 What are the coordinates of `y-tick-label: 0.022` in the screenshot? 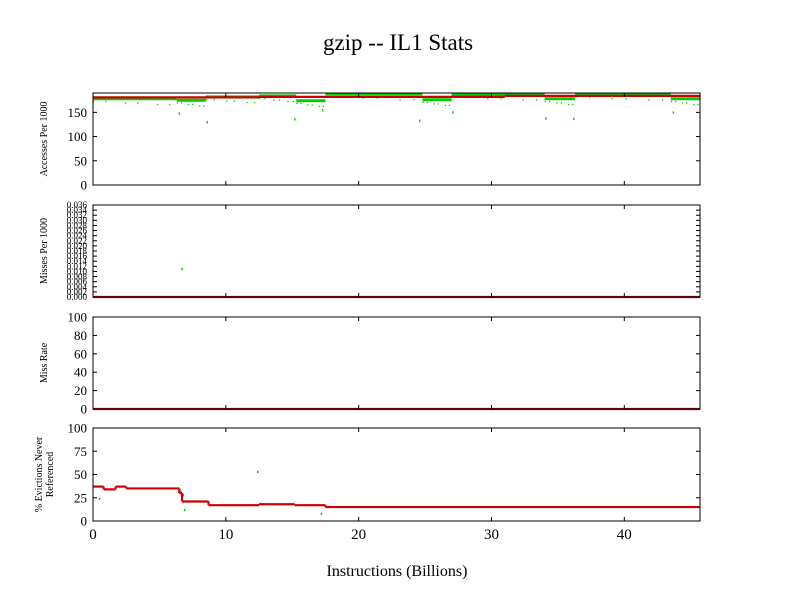 It's located at (77, 241).